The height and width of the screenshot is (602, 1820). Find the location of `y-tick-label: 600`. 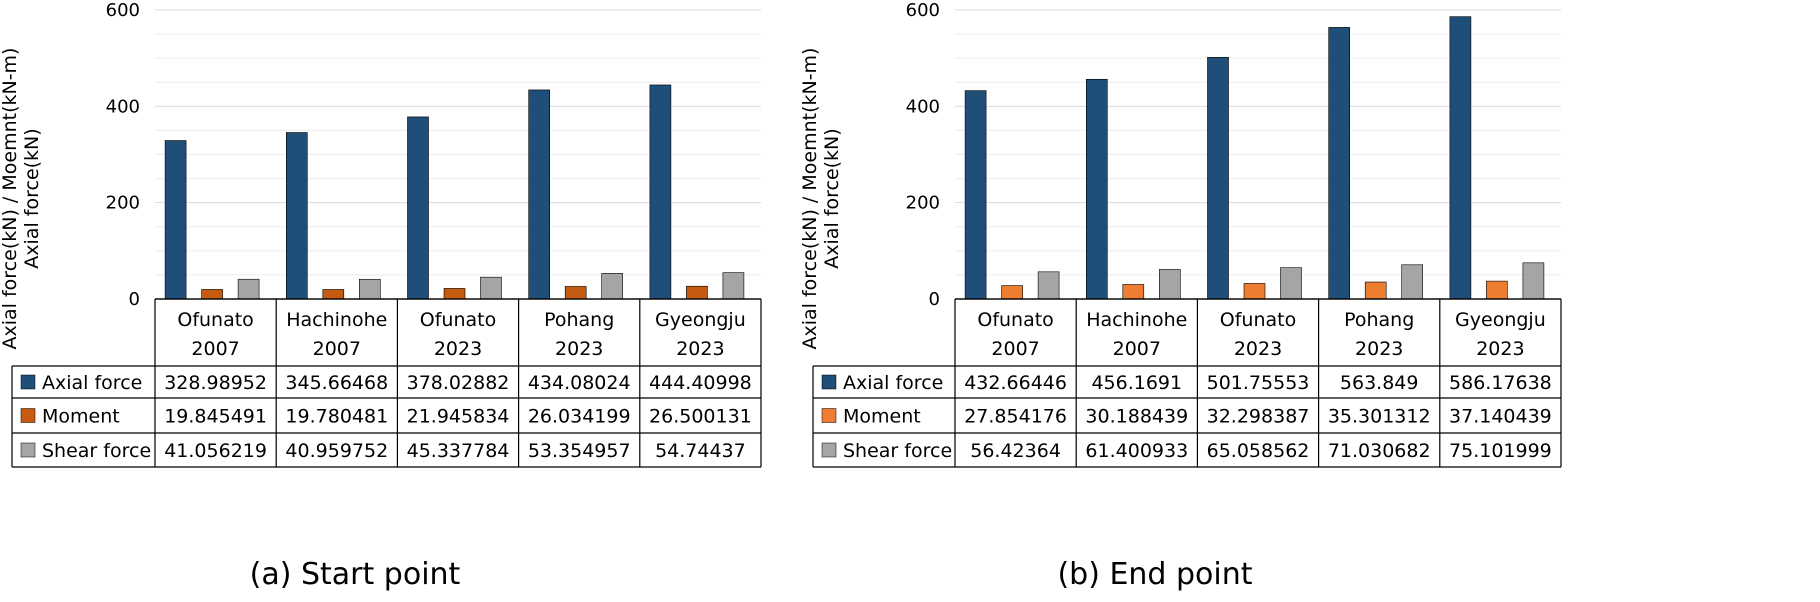

y-tick-label: 600 is located at coordinates (923, 10).